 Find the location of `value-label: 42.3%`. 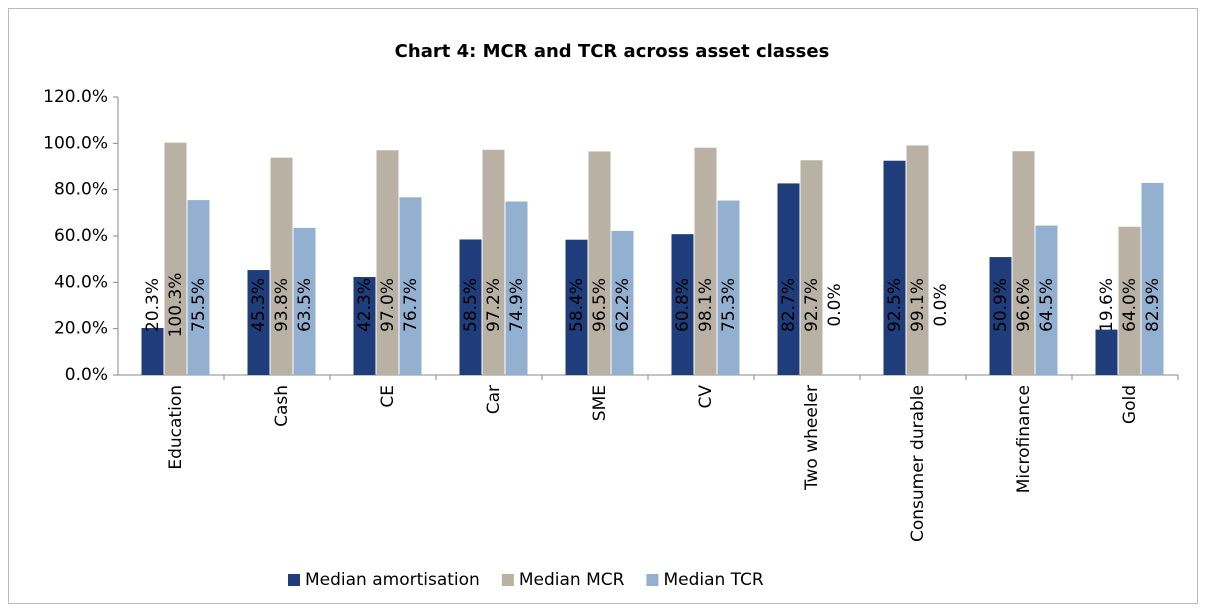

value-label: 42.3% is located at coordinates (365, 305).